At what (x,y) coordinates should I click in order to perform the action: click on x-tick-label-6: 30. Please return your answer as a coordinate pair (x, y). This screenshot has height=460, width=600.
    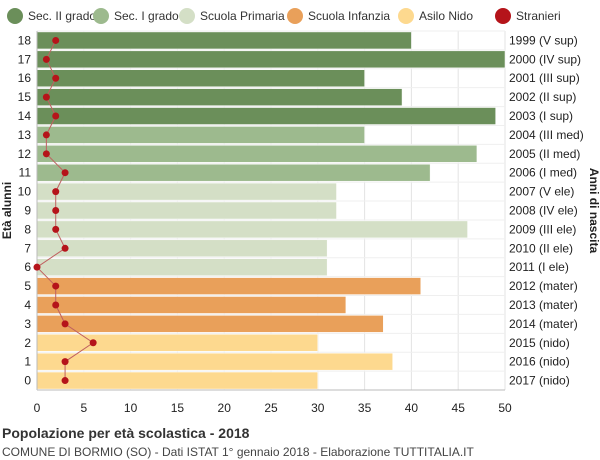
    Looking at the image, I should click on (318, 408).